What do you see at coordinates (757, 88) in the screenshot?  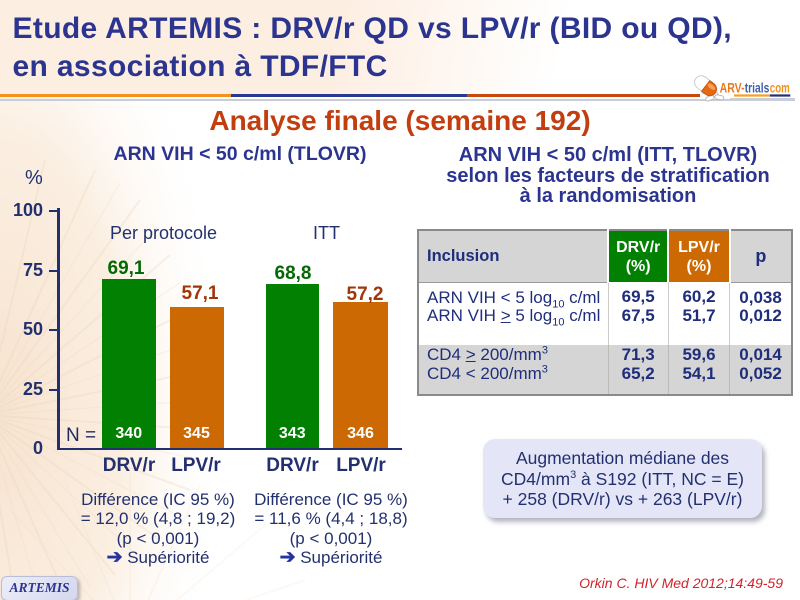 I see `svg-text: trials` at bounding box center [757, 88].